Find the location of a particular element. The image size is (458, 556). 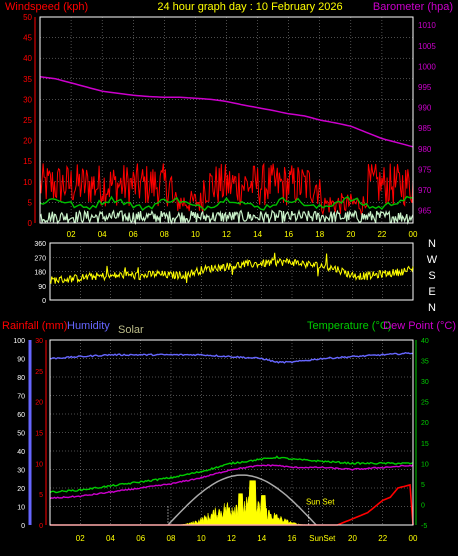

temperature-tick-label: 40 is located at coordinates (425, 341).